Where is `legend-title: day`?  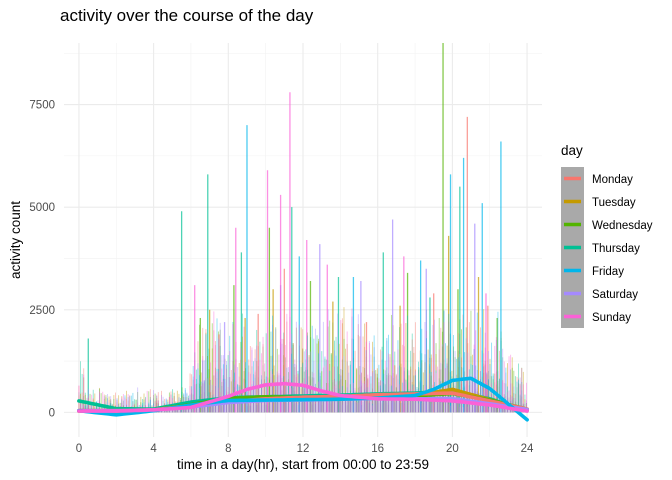
legend-title: day is located at coordinates (572, 150).